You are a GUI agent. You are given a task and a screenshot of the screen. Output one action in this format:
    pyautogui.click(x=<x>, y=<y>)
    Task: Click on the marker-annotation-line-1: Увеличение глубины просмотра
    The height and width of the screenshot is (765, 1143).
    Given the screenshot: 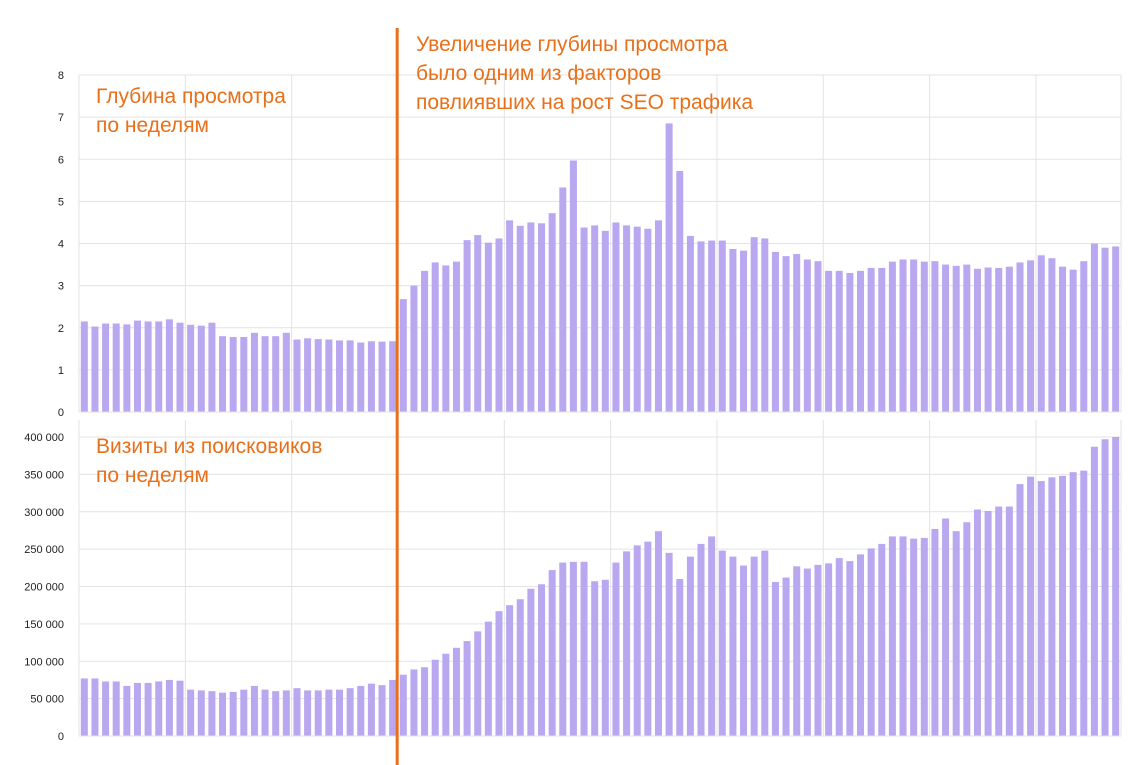 What is the action you would take?
    pyautogui.click(x=572, y=44)
    